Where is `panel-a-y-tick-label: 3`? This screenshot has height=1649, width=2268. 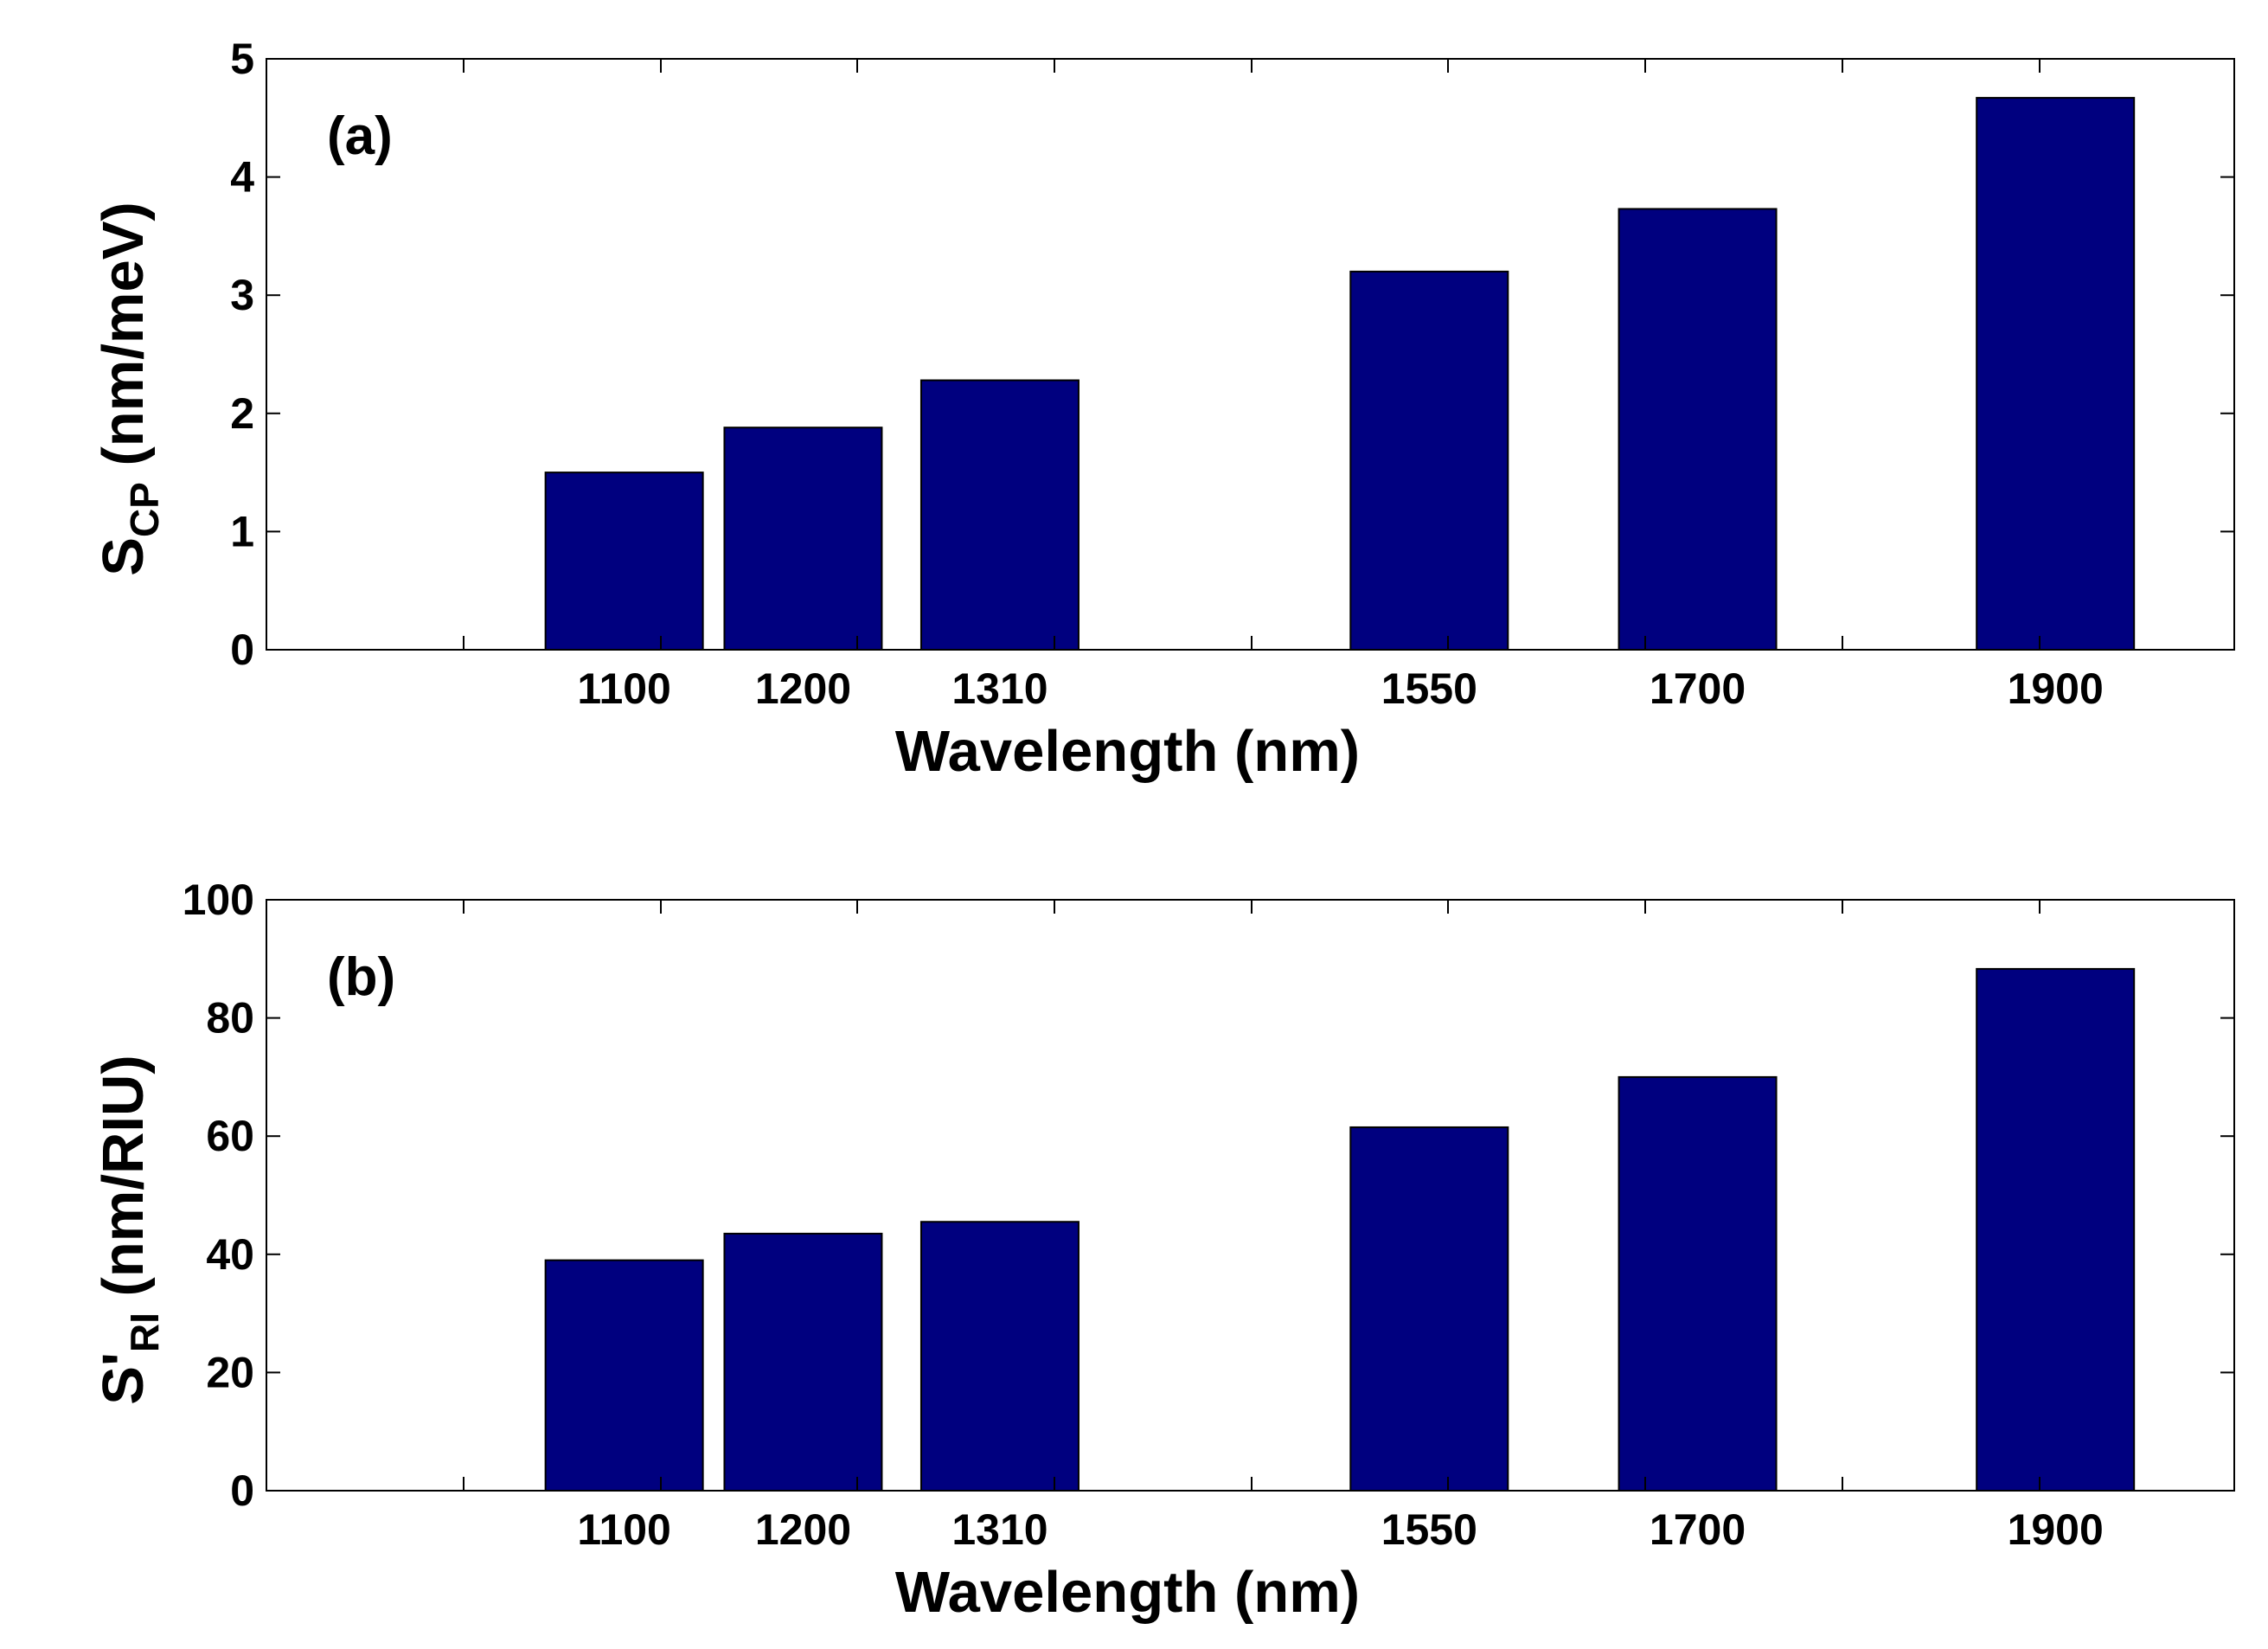 panel-a-y-tick-label: 3 is located at coordinates (242, 295).